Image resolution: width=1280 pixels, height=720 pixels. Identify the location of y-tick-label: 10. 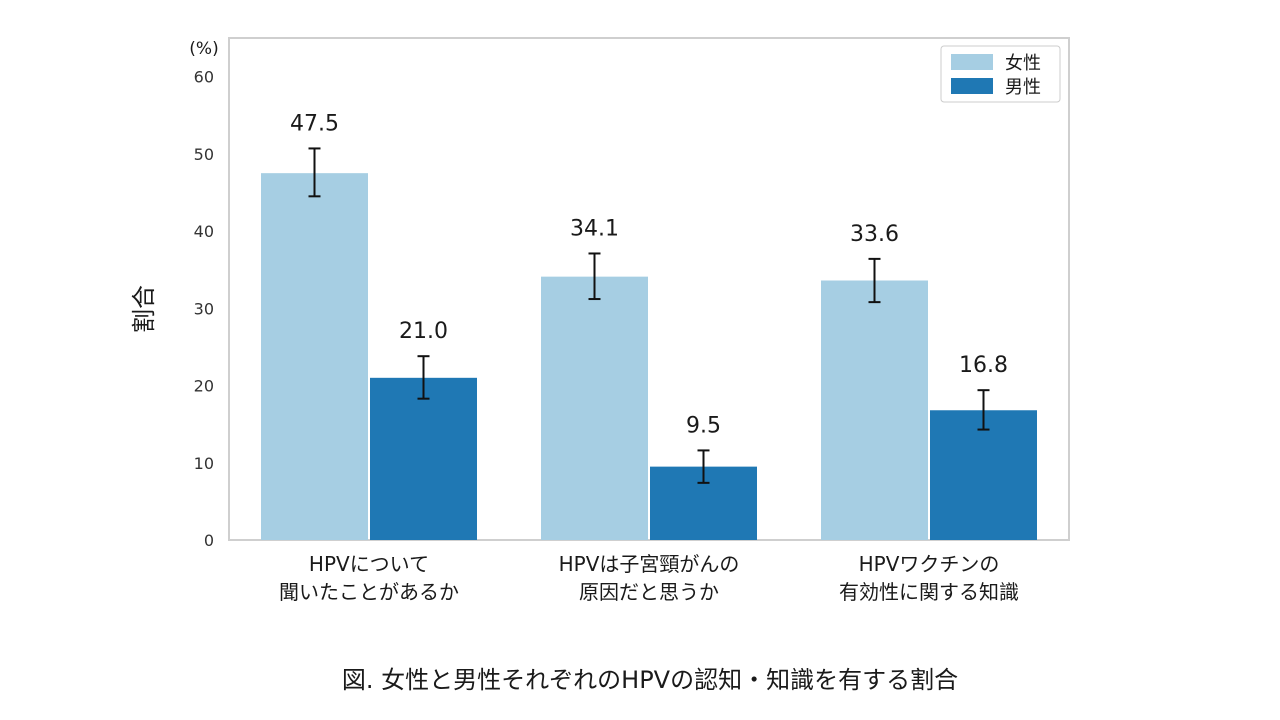
(204, 463).